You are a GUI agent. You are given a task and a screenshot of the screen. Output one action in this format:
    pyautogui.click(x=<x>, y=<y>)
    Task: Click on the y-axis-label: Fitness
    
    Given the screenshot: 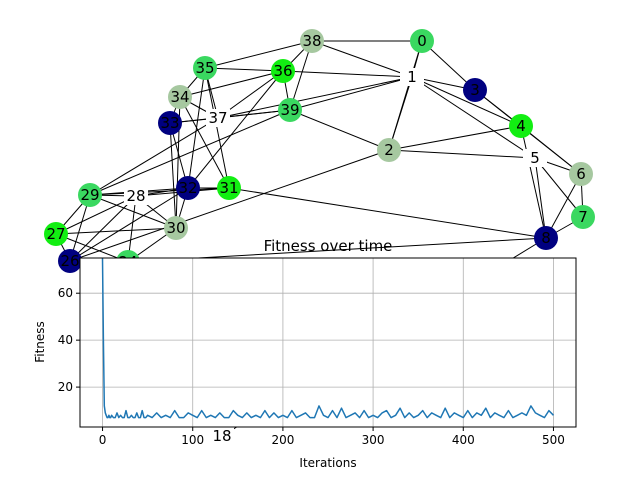 What is the action you would take?
    pyautogui.click(x=40, y=342)
    